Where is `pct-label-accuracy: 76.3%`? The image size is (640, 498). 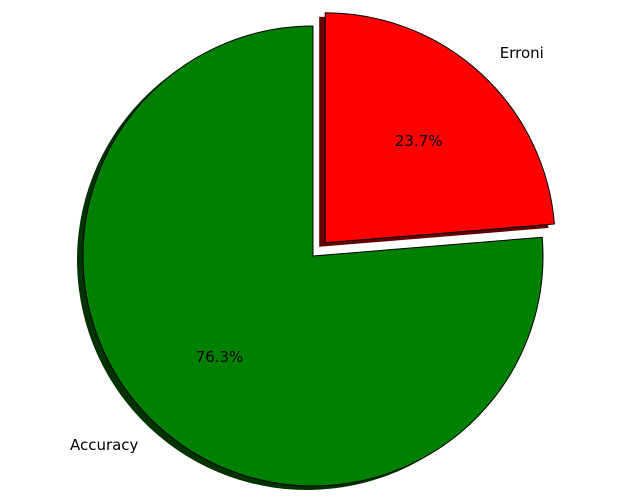
pct-label-accuracy: 76.3% is located at coordinates (220, 357).